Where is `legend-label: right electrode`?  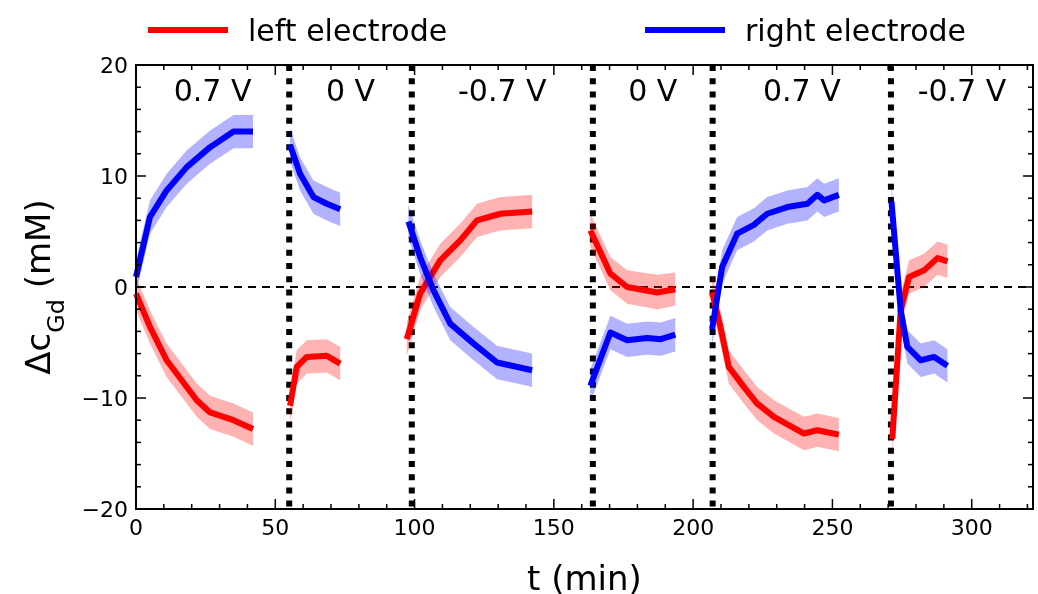 legend-label: right electrode is located at coordinates (856, 30).